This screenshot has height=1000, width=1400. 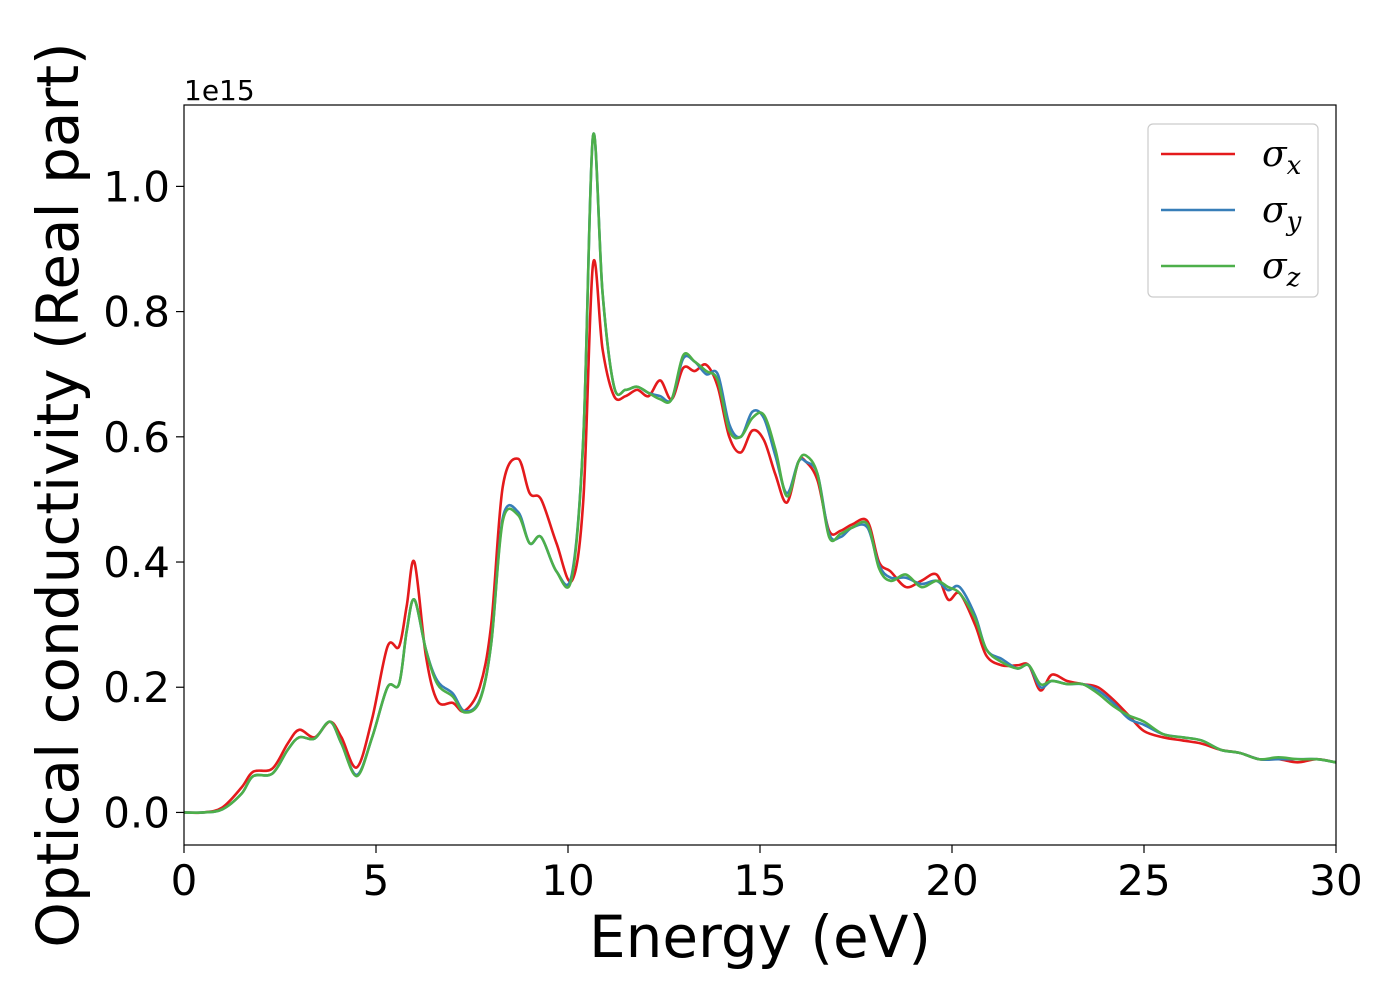 What do you see at coordinates (143, 499) in the screenshot?
I see `y-axis-ticks: 0.0 0.2 0.4 0.6 0.8 1.0` at bounding box center [143, 499].